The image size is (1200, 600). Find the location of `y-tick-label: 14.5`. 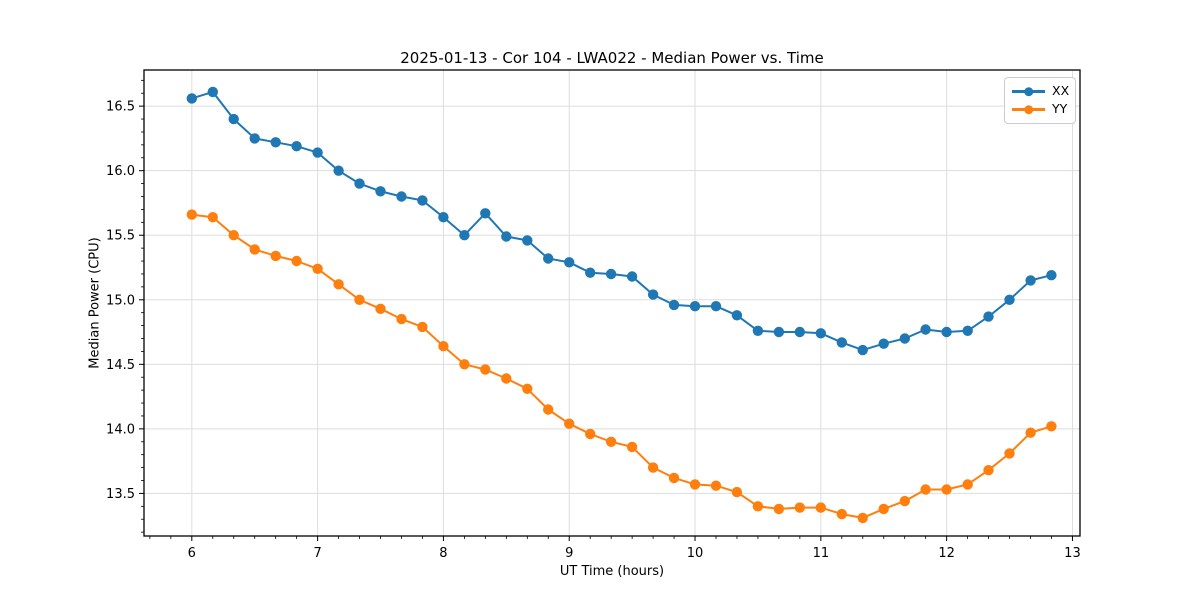

y-tick-label: 14.5 is located at coordinates (120, 365).